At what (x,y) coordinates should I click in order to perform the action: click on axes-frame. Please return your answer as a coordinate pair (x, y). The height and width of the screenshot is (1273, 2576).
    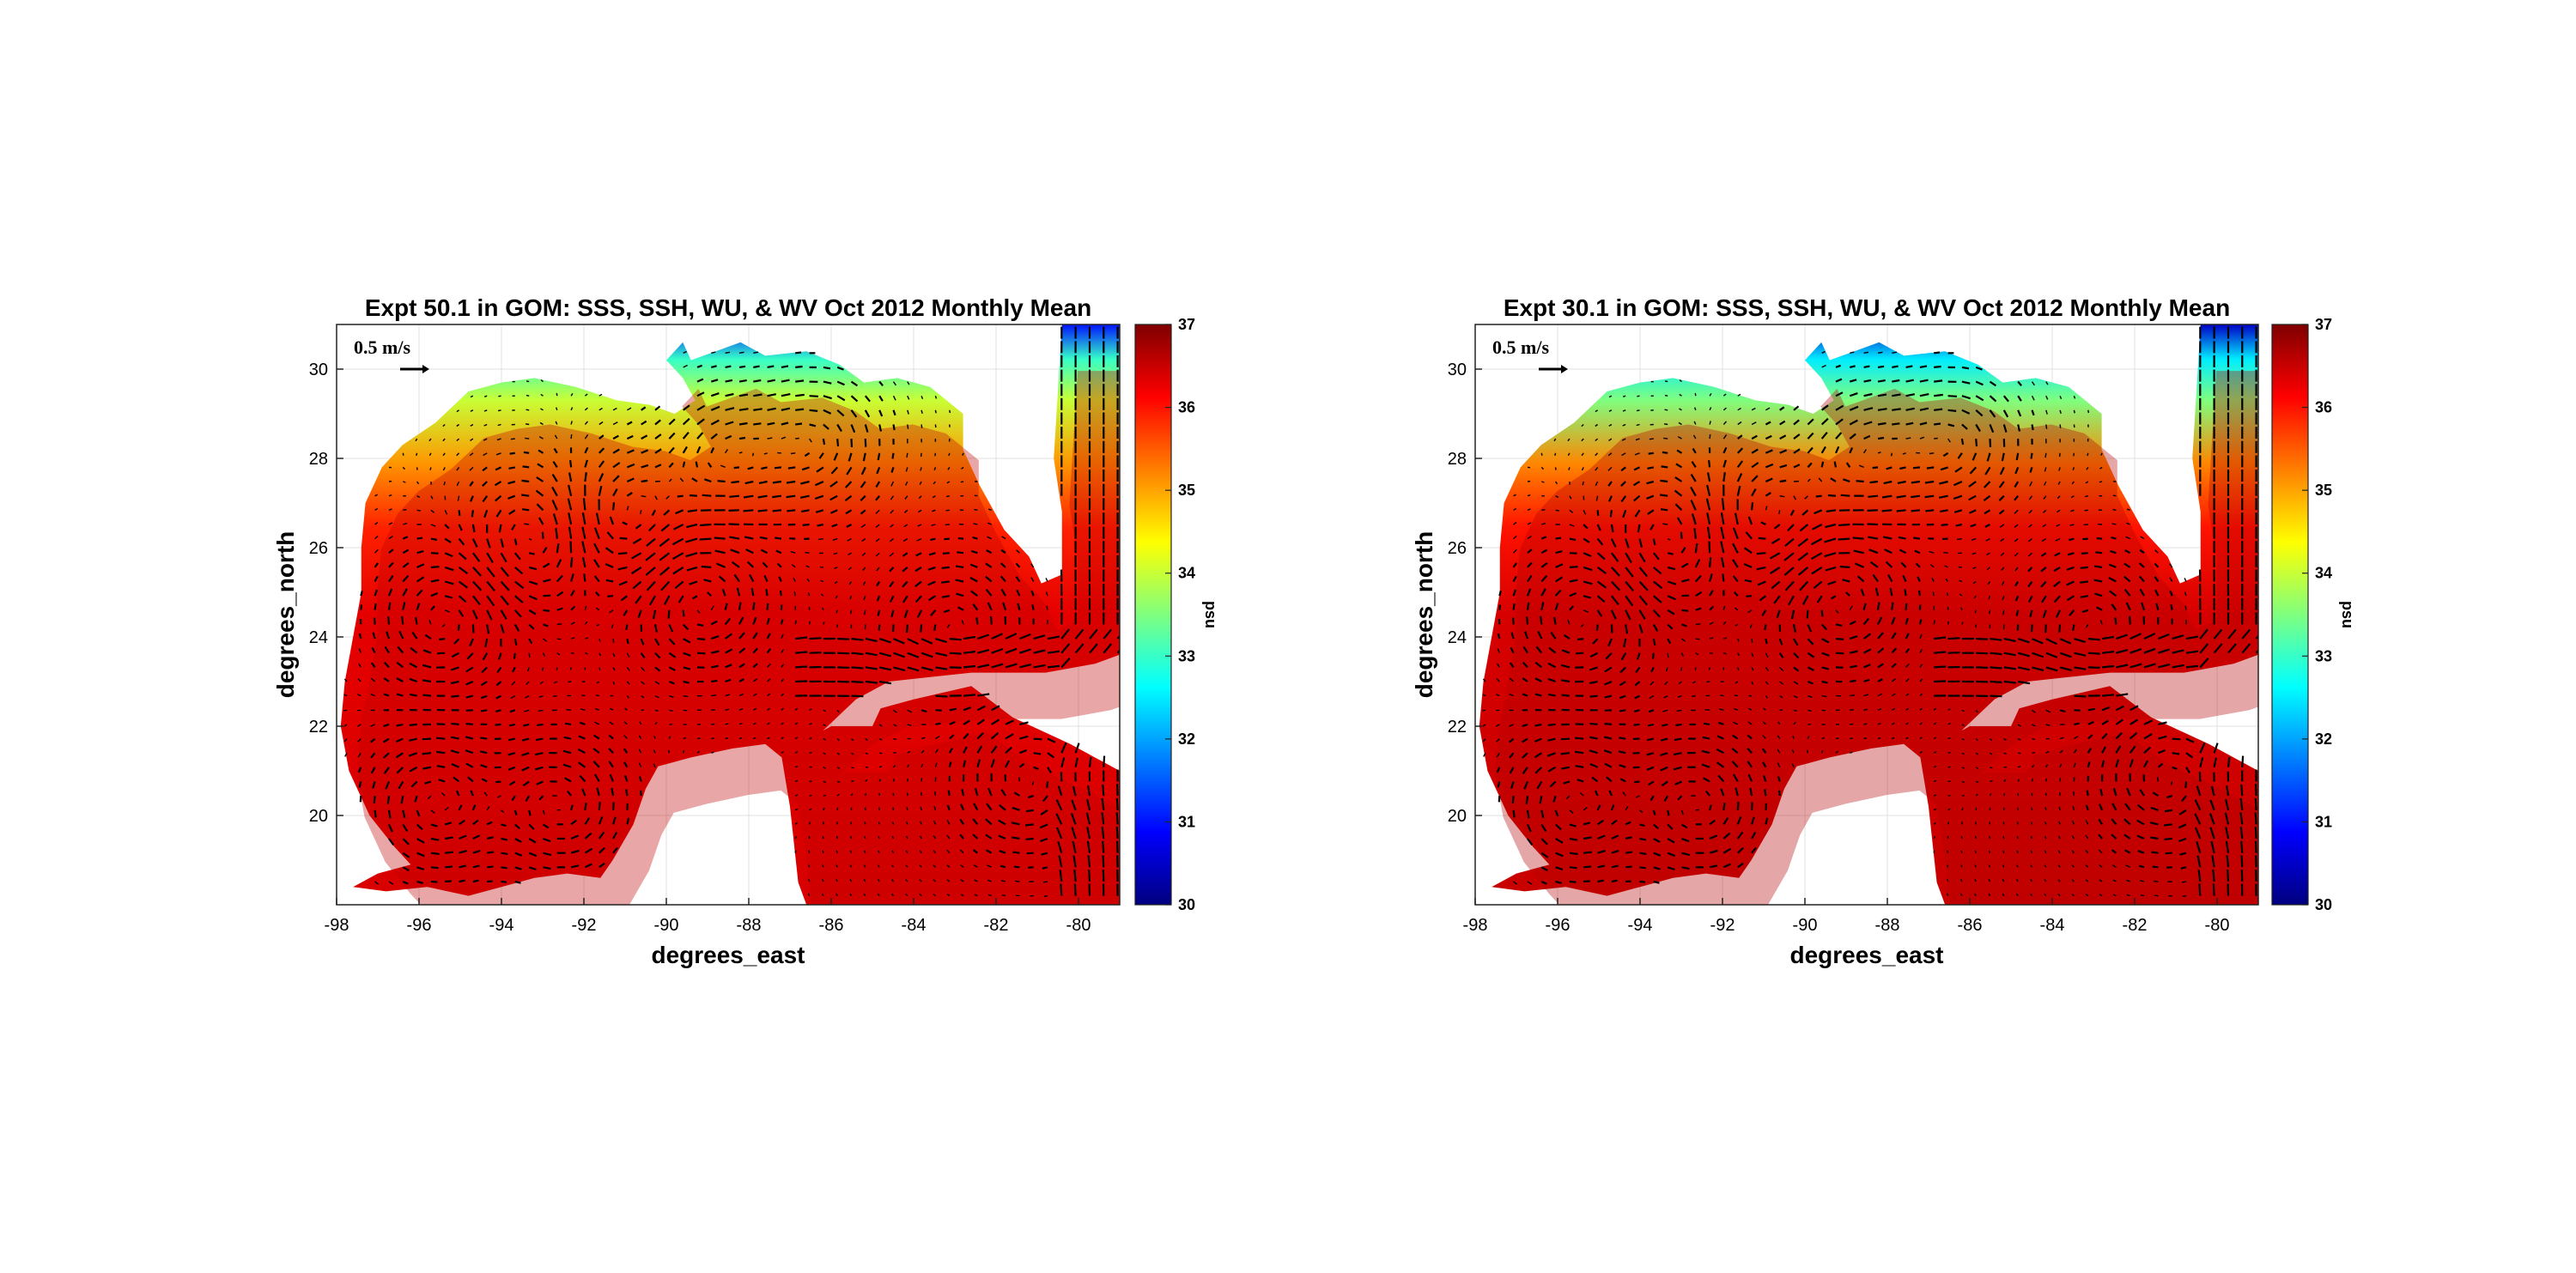
    Looking at the image, I should click on (1866, 615).